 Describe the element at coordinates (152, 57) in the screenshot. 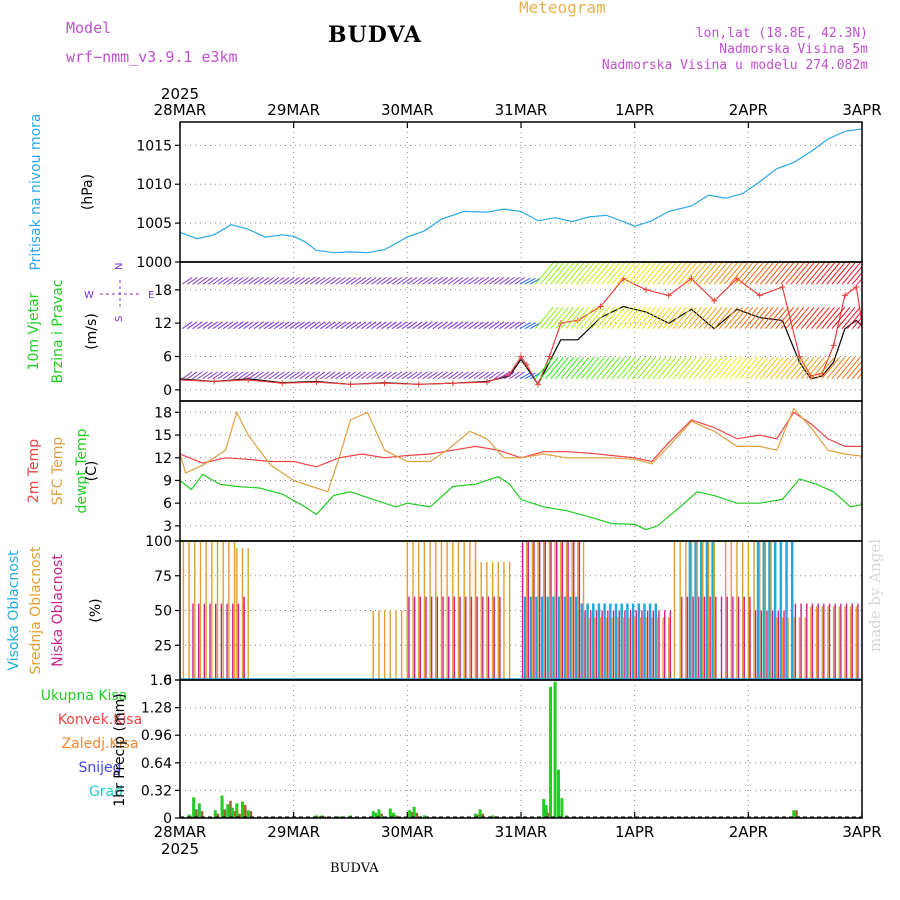

I see `model-name: wrf−nmm_v3.9.1 e3km` at that location.